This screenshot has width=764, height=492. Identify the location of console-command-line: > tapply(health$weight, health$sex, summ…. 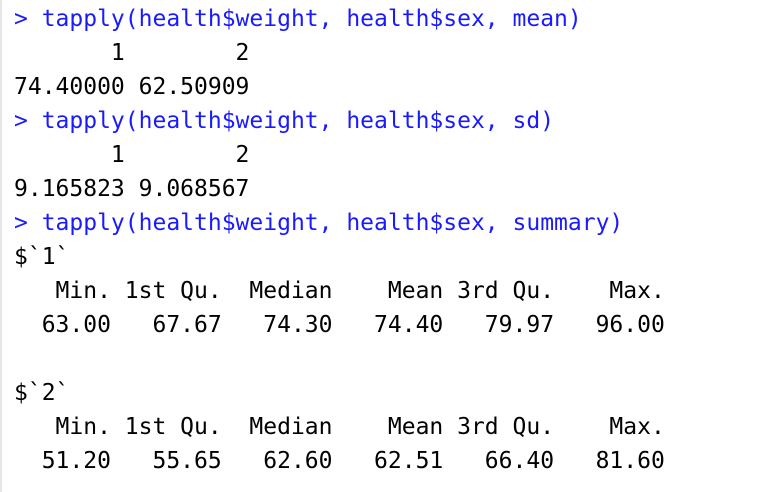
(319, 223).